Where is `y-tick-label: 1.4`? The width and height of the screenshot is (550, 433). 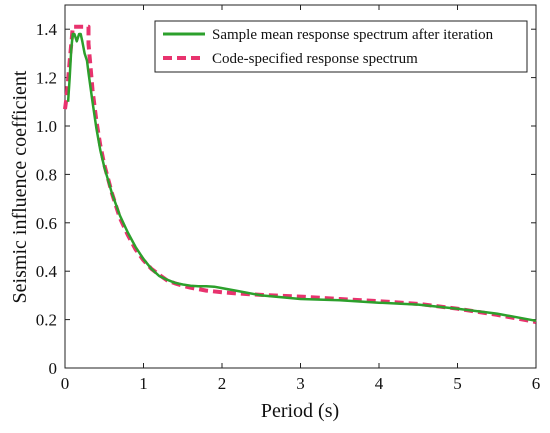 y-tick-label: 1.4 is located at coordinates (47, 29).